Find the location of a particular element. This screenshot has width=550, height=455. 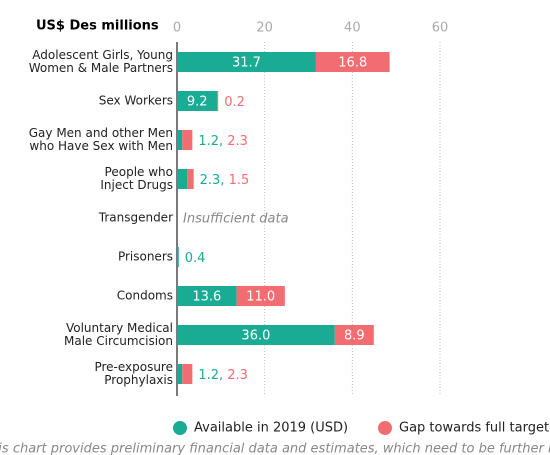

category-label: Sex Workers is located at coordinates (135, 100).